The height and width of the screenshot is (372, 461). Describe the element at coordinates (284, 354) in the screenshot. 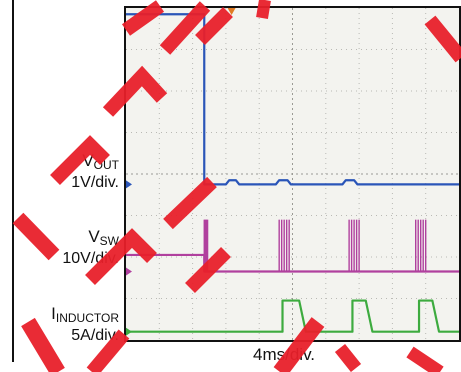

I see `timebase-label: 4ms/div.` at that location.